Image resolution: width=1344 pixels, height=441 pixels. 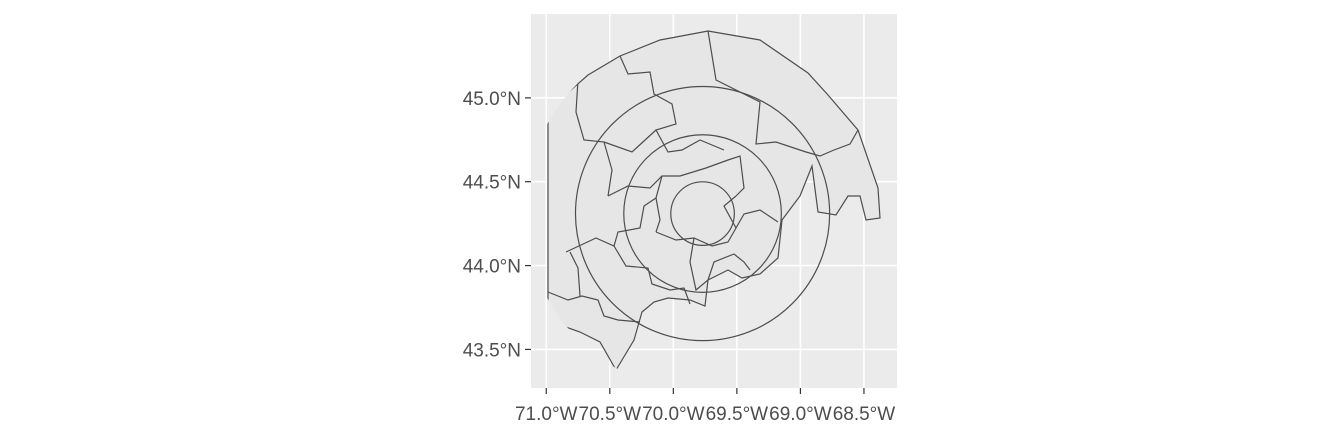 I want to click on y-axis: 43.5°N 44.0°N 44.5°N 45.0°N, so click(x=497, y=225).